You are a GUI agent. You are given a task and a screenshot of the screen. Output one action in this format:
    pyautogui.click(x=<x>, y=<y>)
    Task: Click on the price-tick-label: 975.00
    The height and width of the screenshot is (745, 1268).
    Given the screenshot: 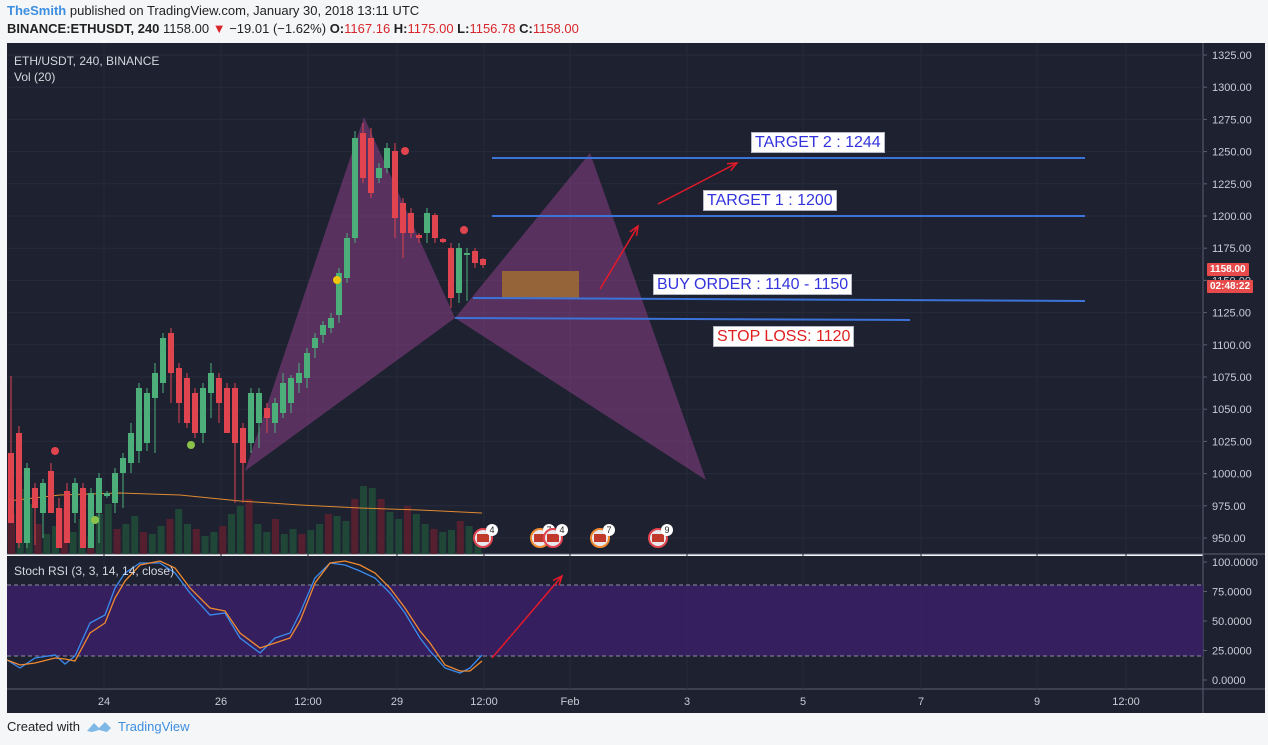 What is the action you would take?
    pyautogui.click(x=1229, y=507)
    